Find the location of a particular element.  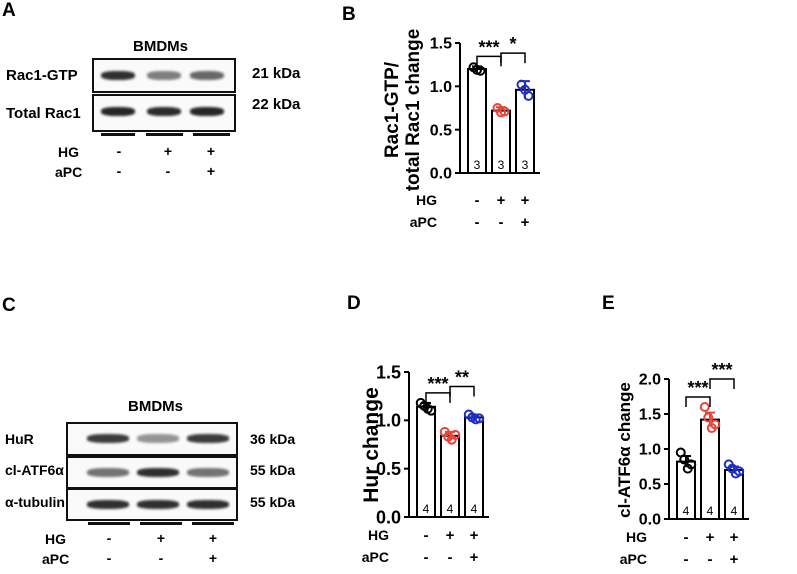

y-tick-label: 2.0 is located at coordinates (650, 380).